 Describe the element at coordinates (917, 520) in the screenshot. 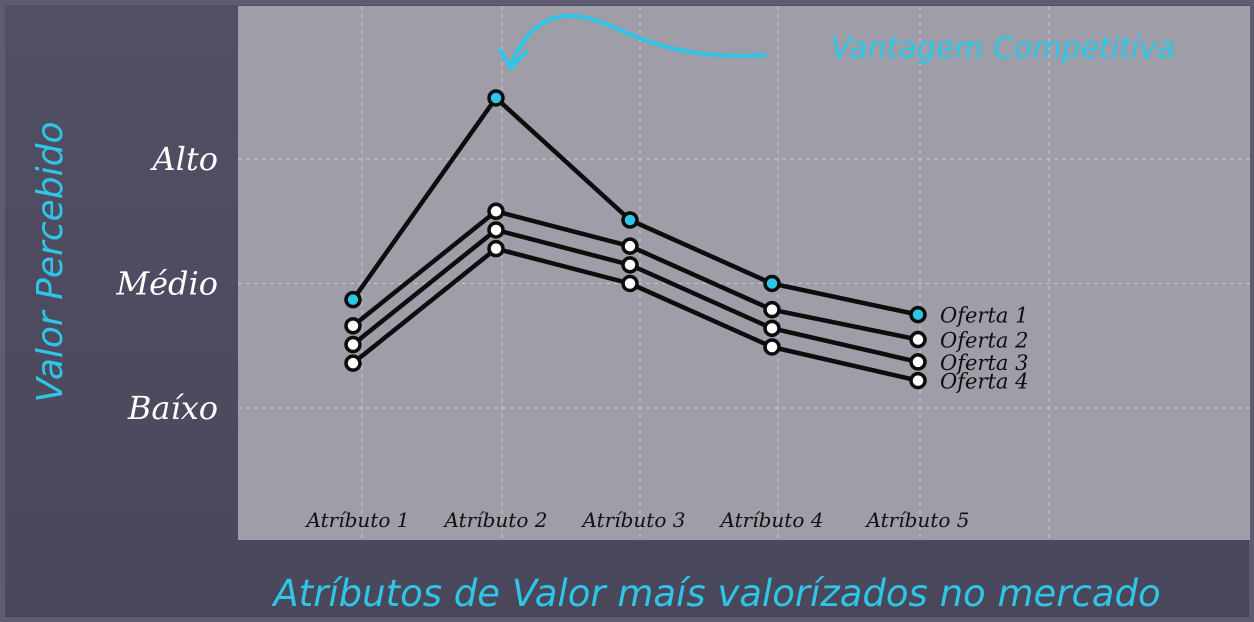

I see `x-category-label: Atríbuto 5` at that location.